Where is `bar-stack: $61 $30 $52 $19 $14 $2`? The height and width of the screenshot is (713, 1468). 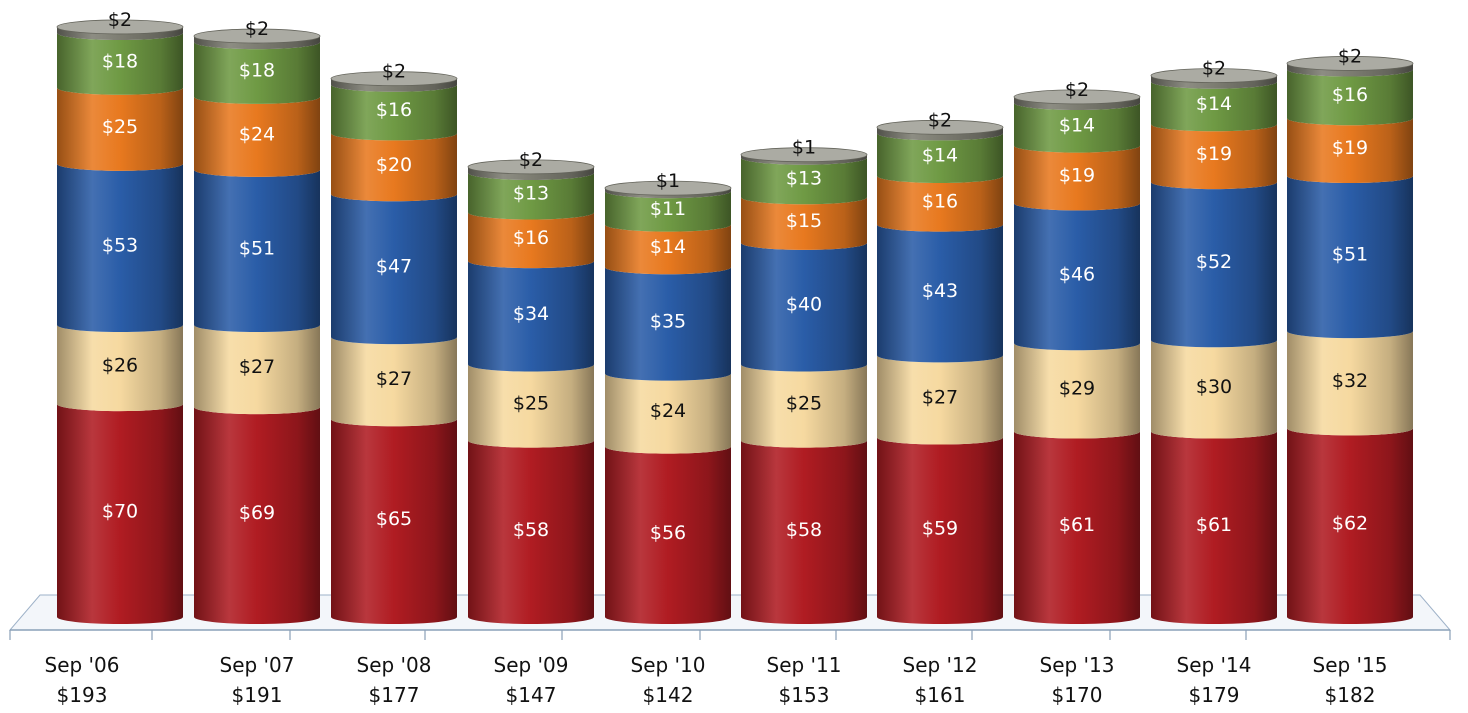
bar-stack: $61 $30 $52 $19 $14 $2 is located at coordinates (1214, 341).